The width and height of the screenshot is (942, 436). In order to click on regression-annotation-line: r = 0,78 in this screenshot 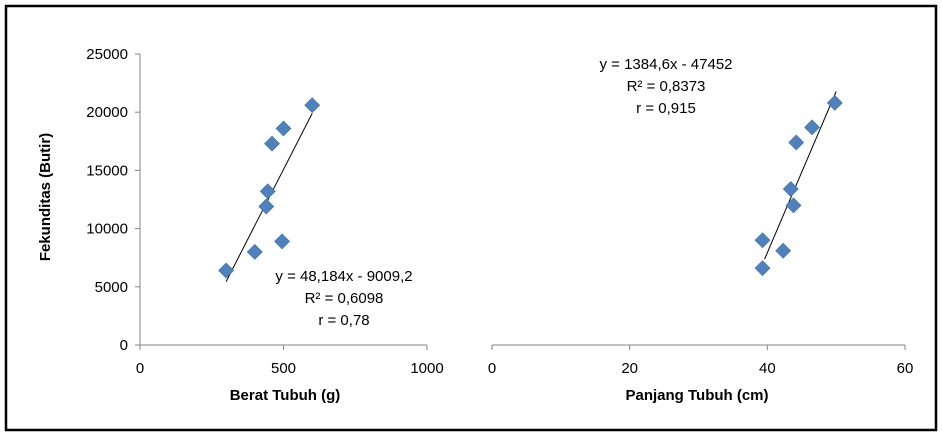, I will do `click(343, 320)`.